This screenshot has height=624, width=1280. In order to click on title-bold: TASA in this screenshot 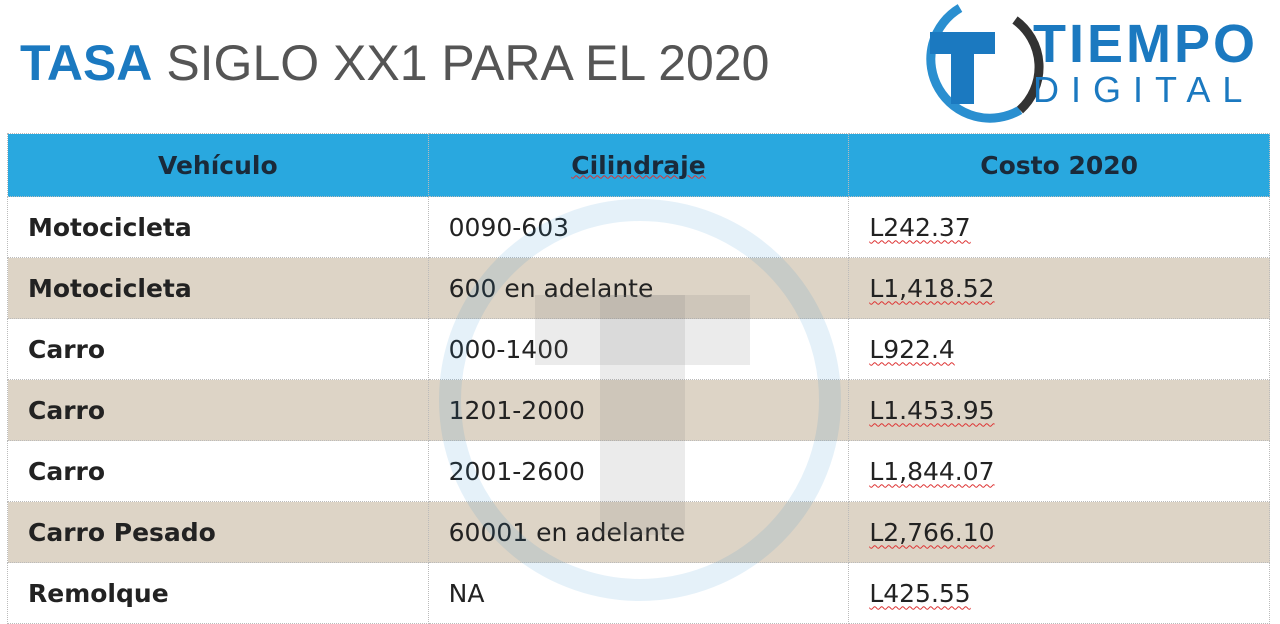, I will do `click(86, 63)`.